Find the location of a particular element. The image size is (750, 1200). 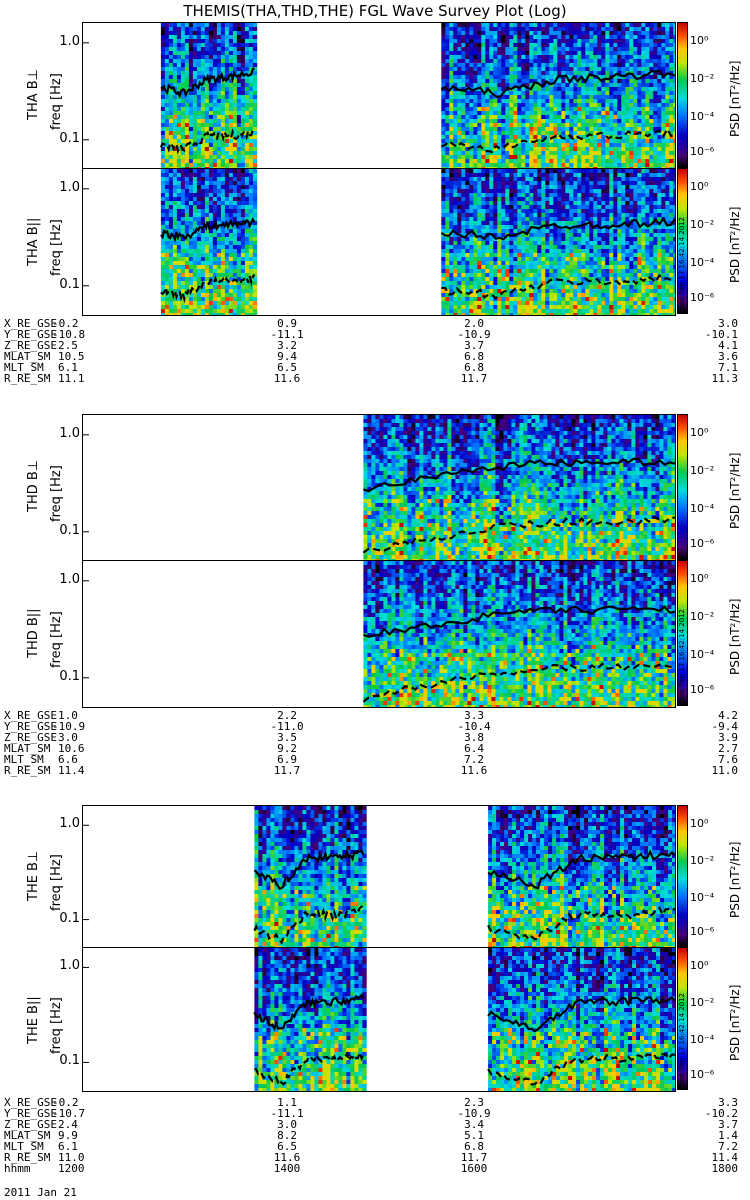

ephemeris-value: 3.3 is located at coordinates (474, 715).